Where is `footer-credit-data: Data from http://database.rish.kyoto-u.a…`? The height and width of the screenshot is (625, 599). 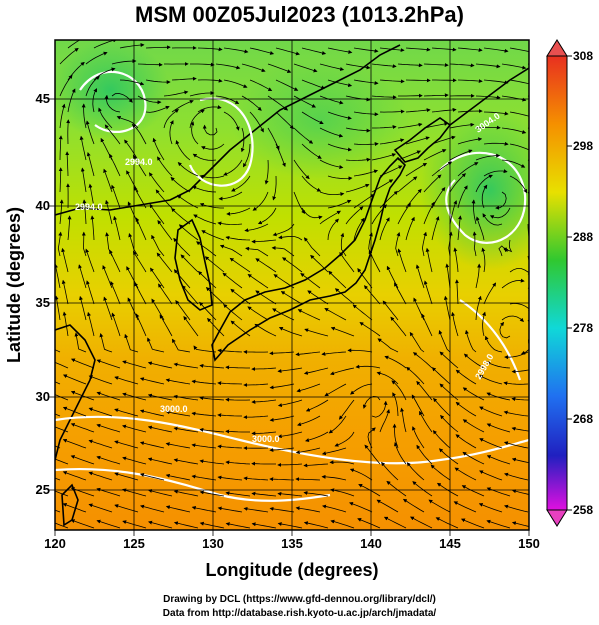 footer-credit-data: Data from http://database.rish.kyoto-u.a… is located at coordinates (299, 613).